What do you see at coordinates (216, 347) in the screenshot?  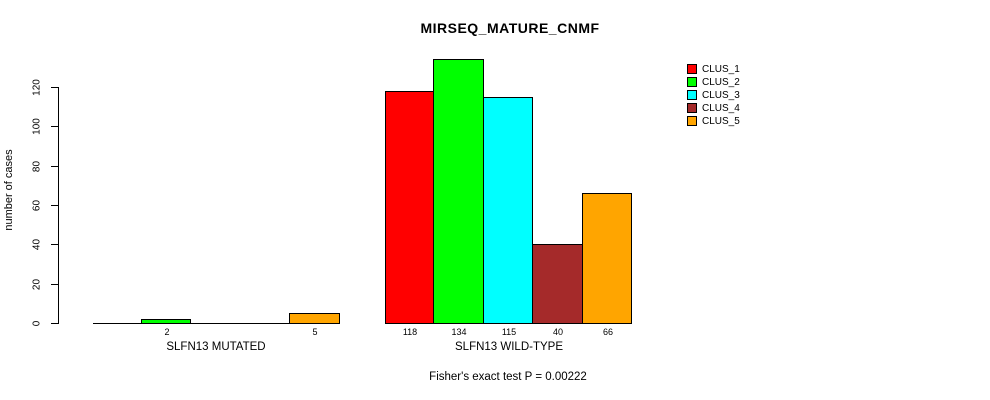 I see `category-label-1: SLFN13 MUTATED` at bounding box center [216, 347].